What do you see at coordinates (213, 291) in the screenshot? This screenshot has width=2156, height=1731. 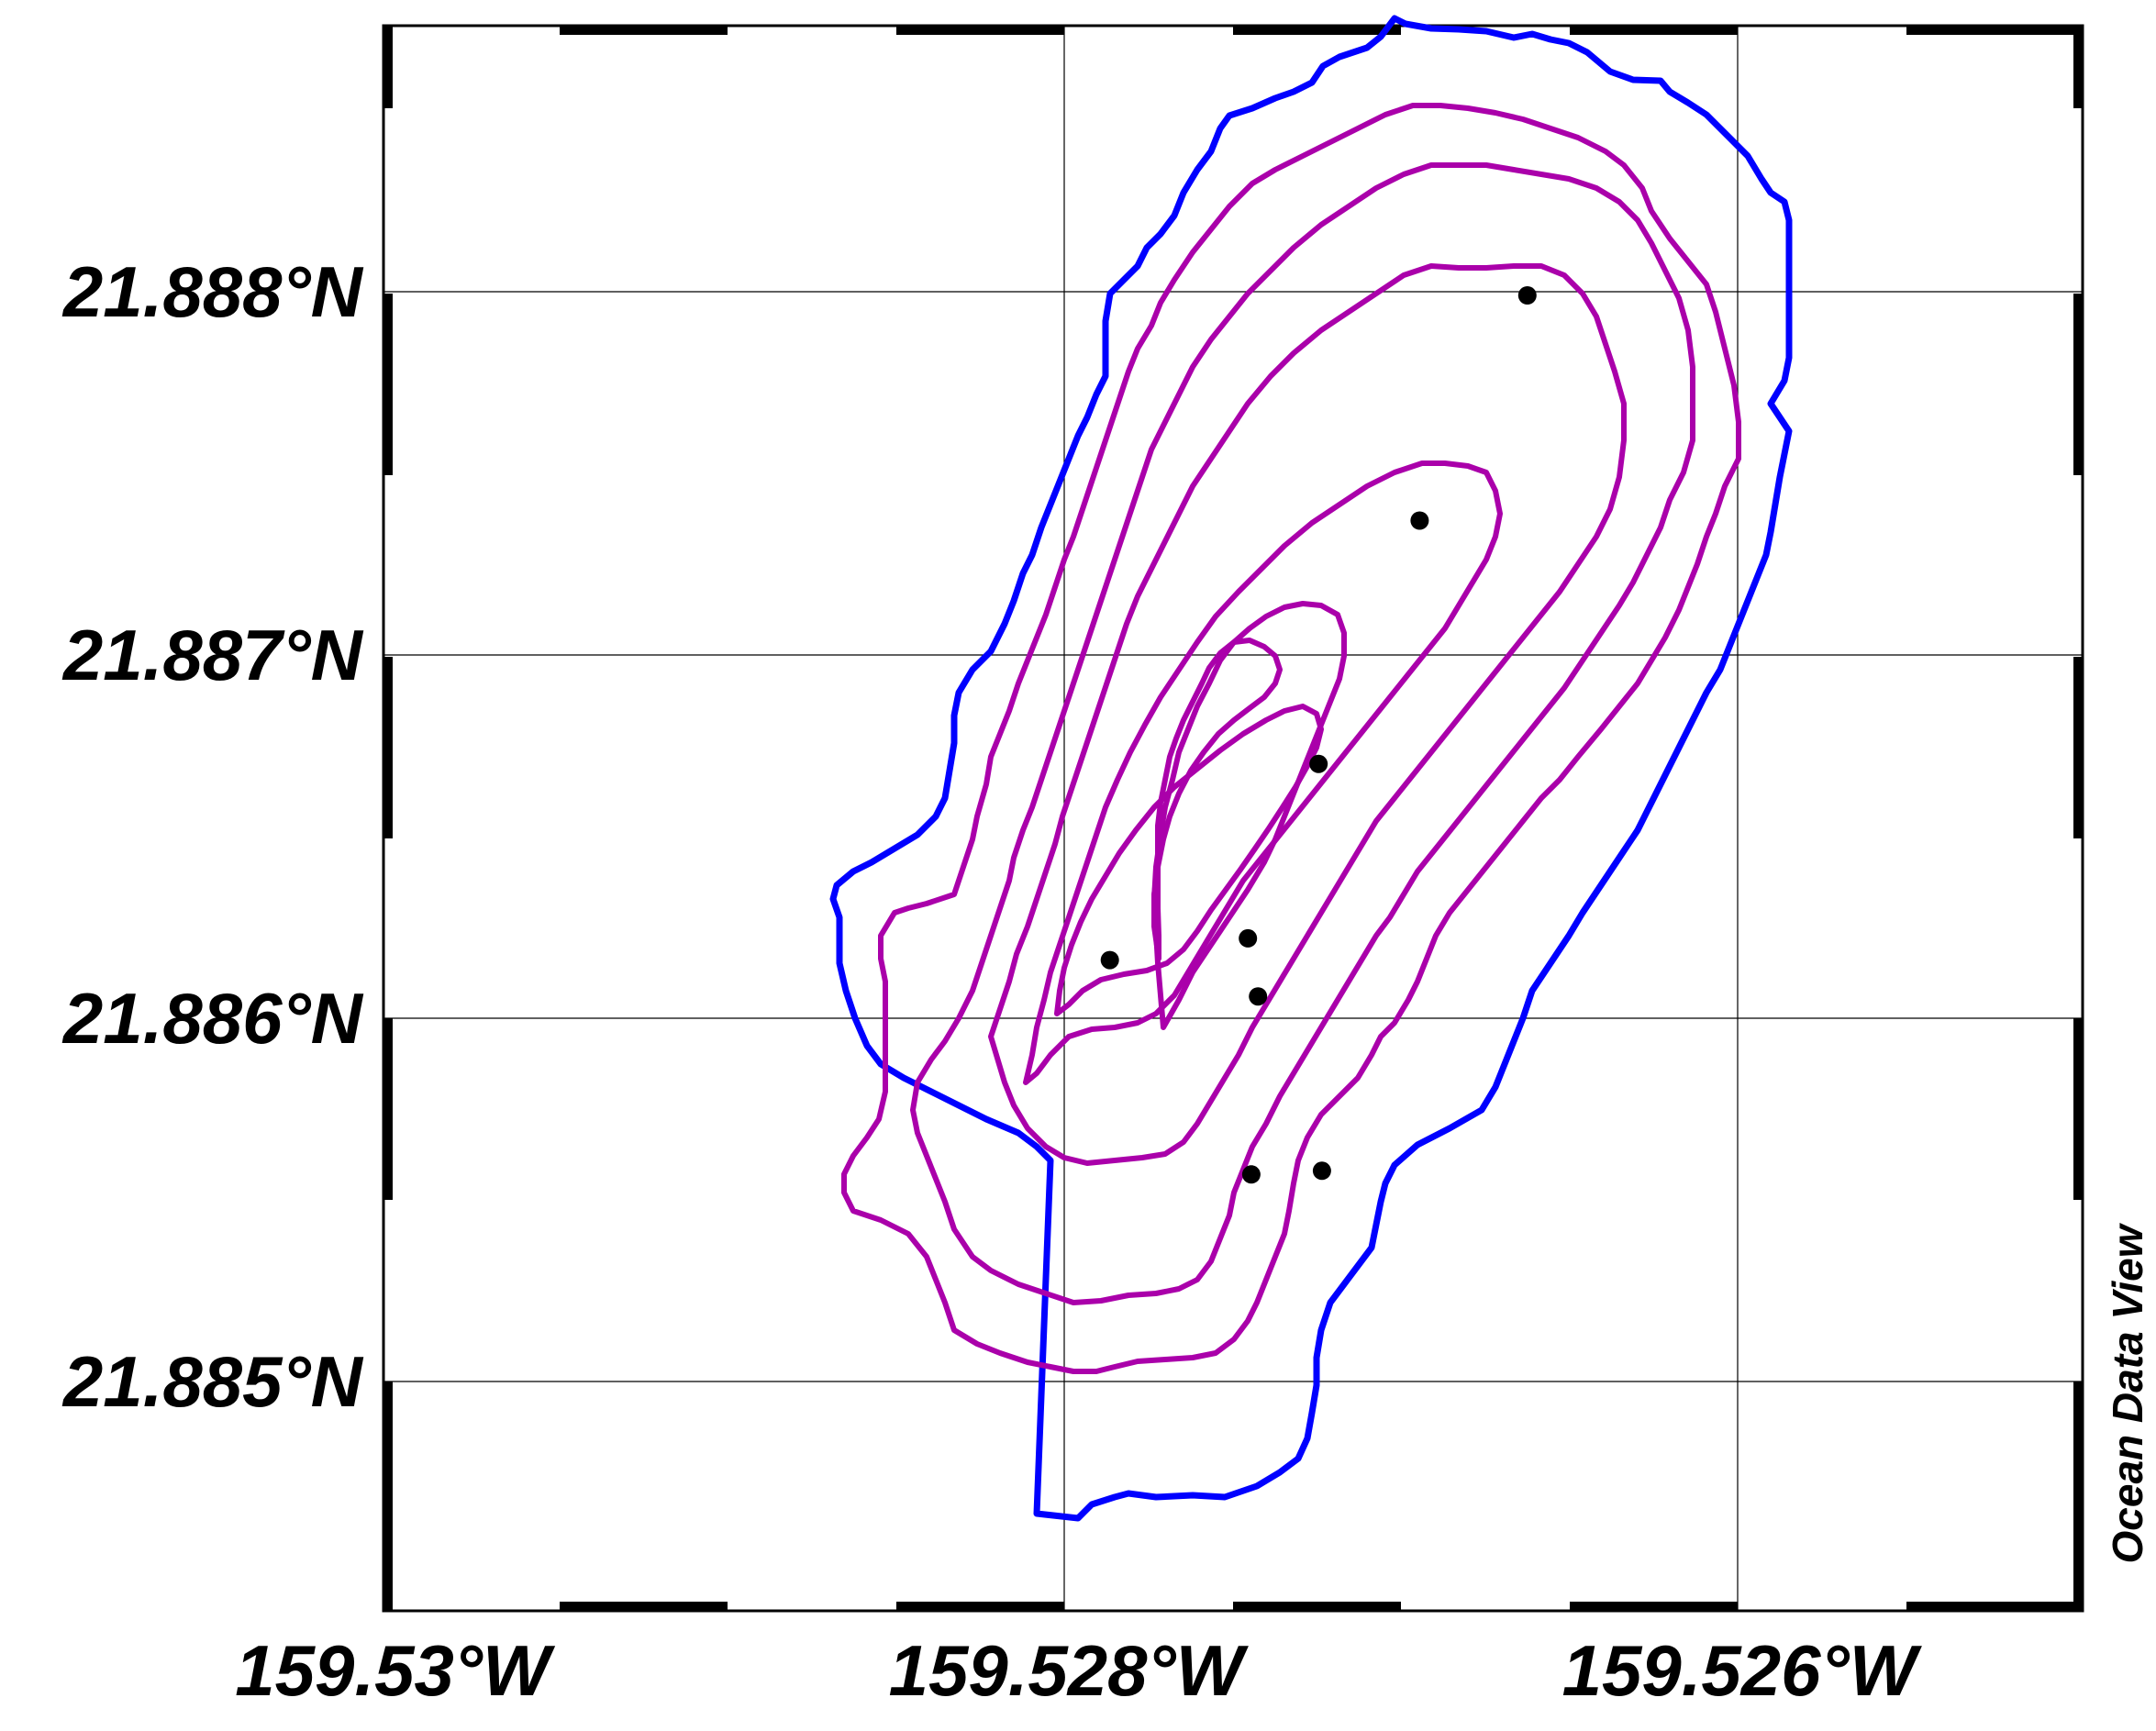 I see `lat-tick-label-21-888: 21.888°N` at bounding box center [213, 291].